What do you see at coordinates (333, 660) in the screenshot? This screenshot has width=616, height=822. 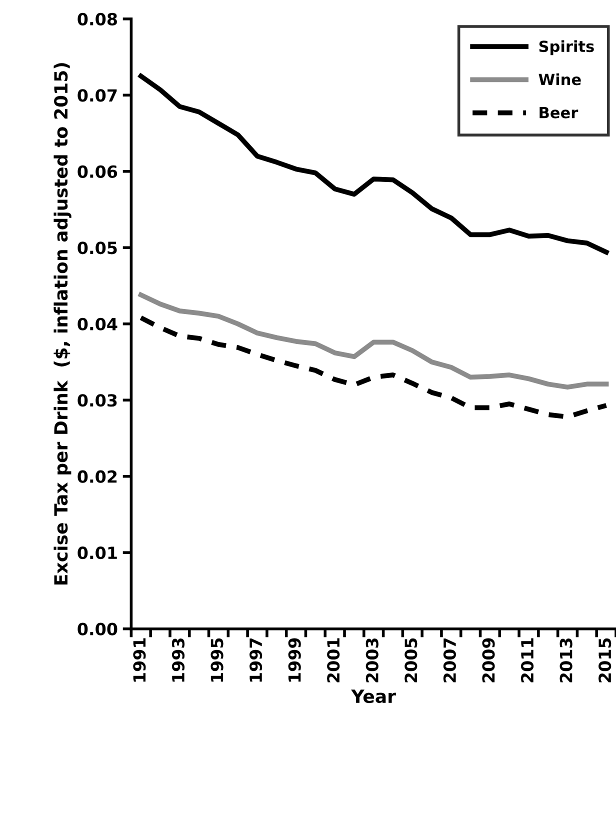 I see `x-tick-label: 2001` at bounding box center [333, 660].